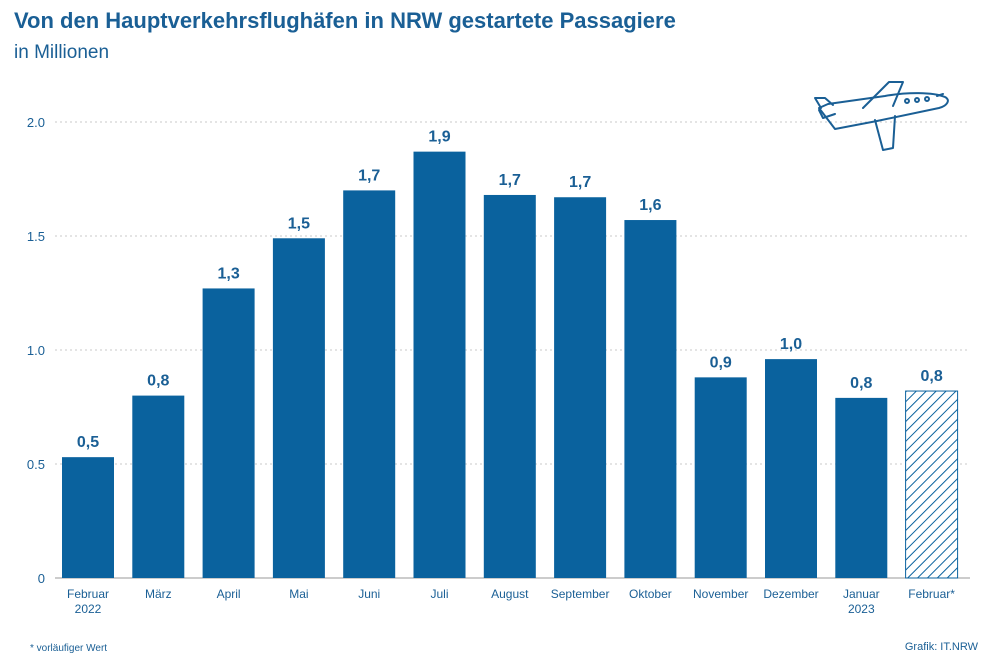 This screenshot has width=990, height=657. Describe the element at coordinates (36, 464) in the screenshot. I see `y-tick-label: 0.5` at that location.